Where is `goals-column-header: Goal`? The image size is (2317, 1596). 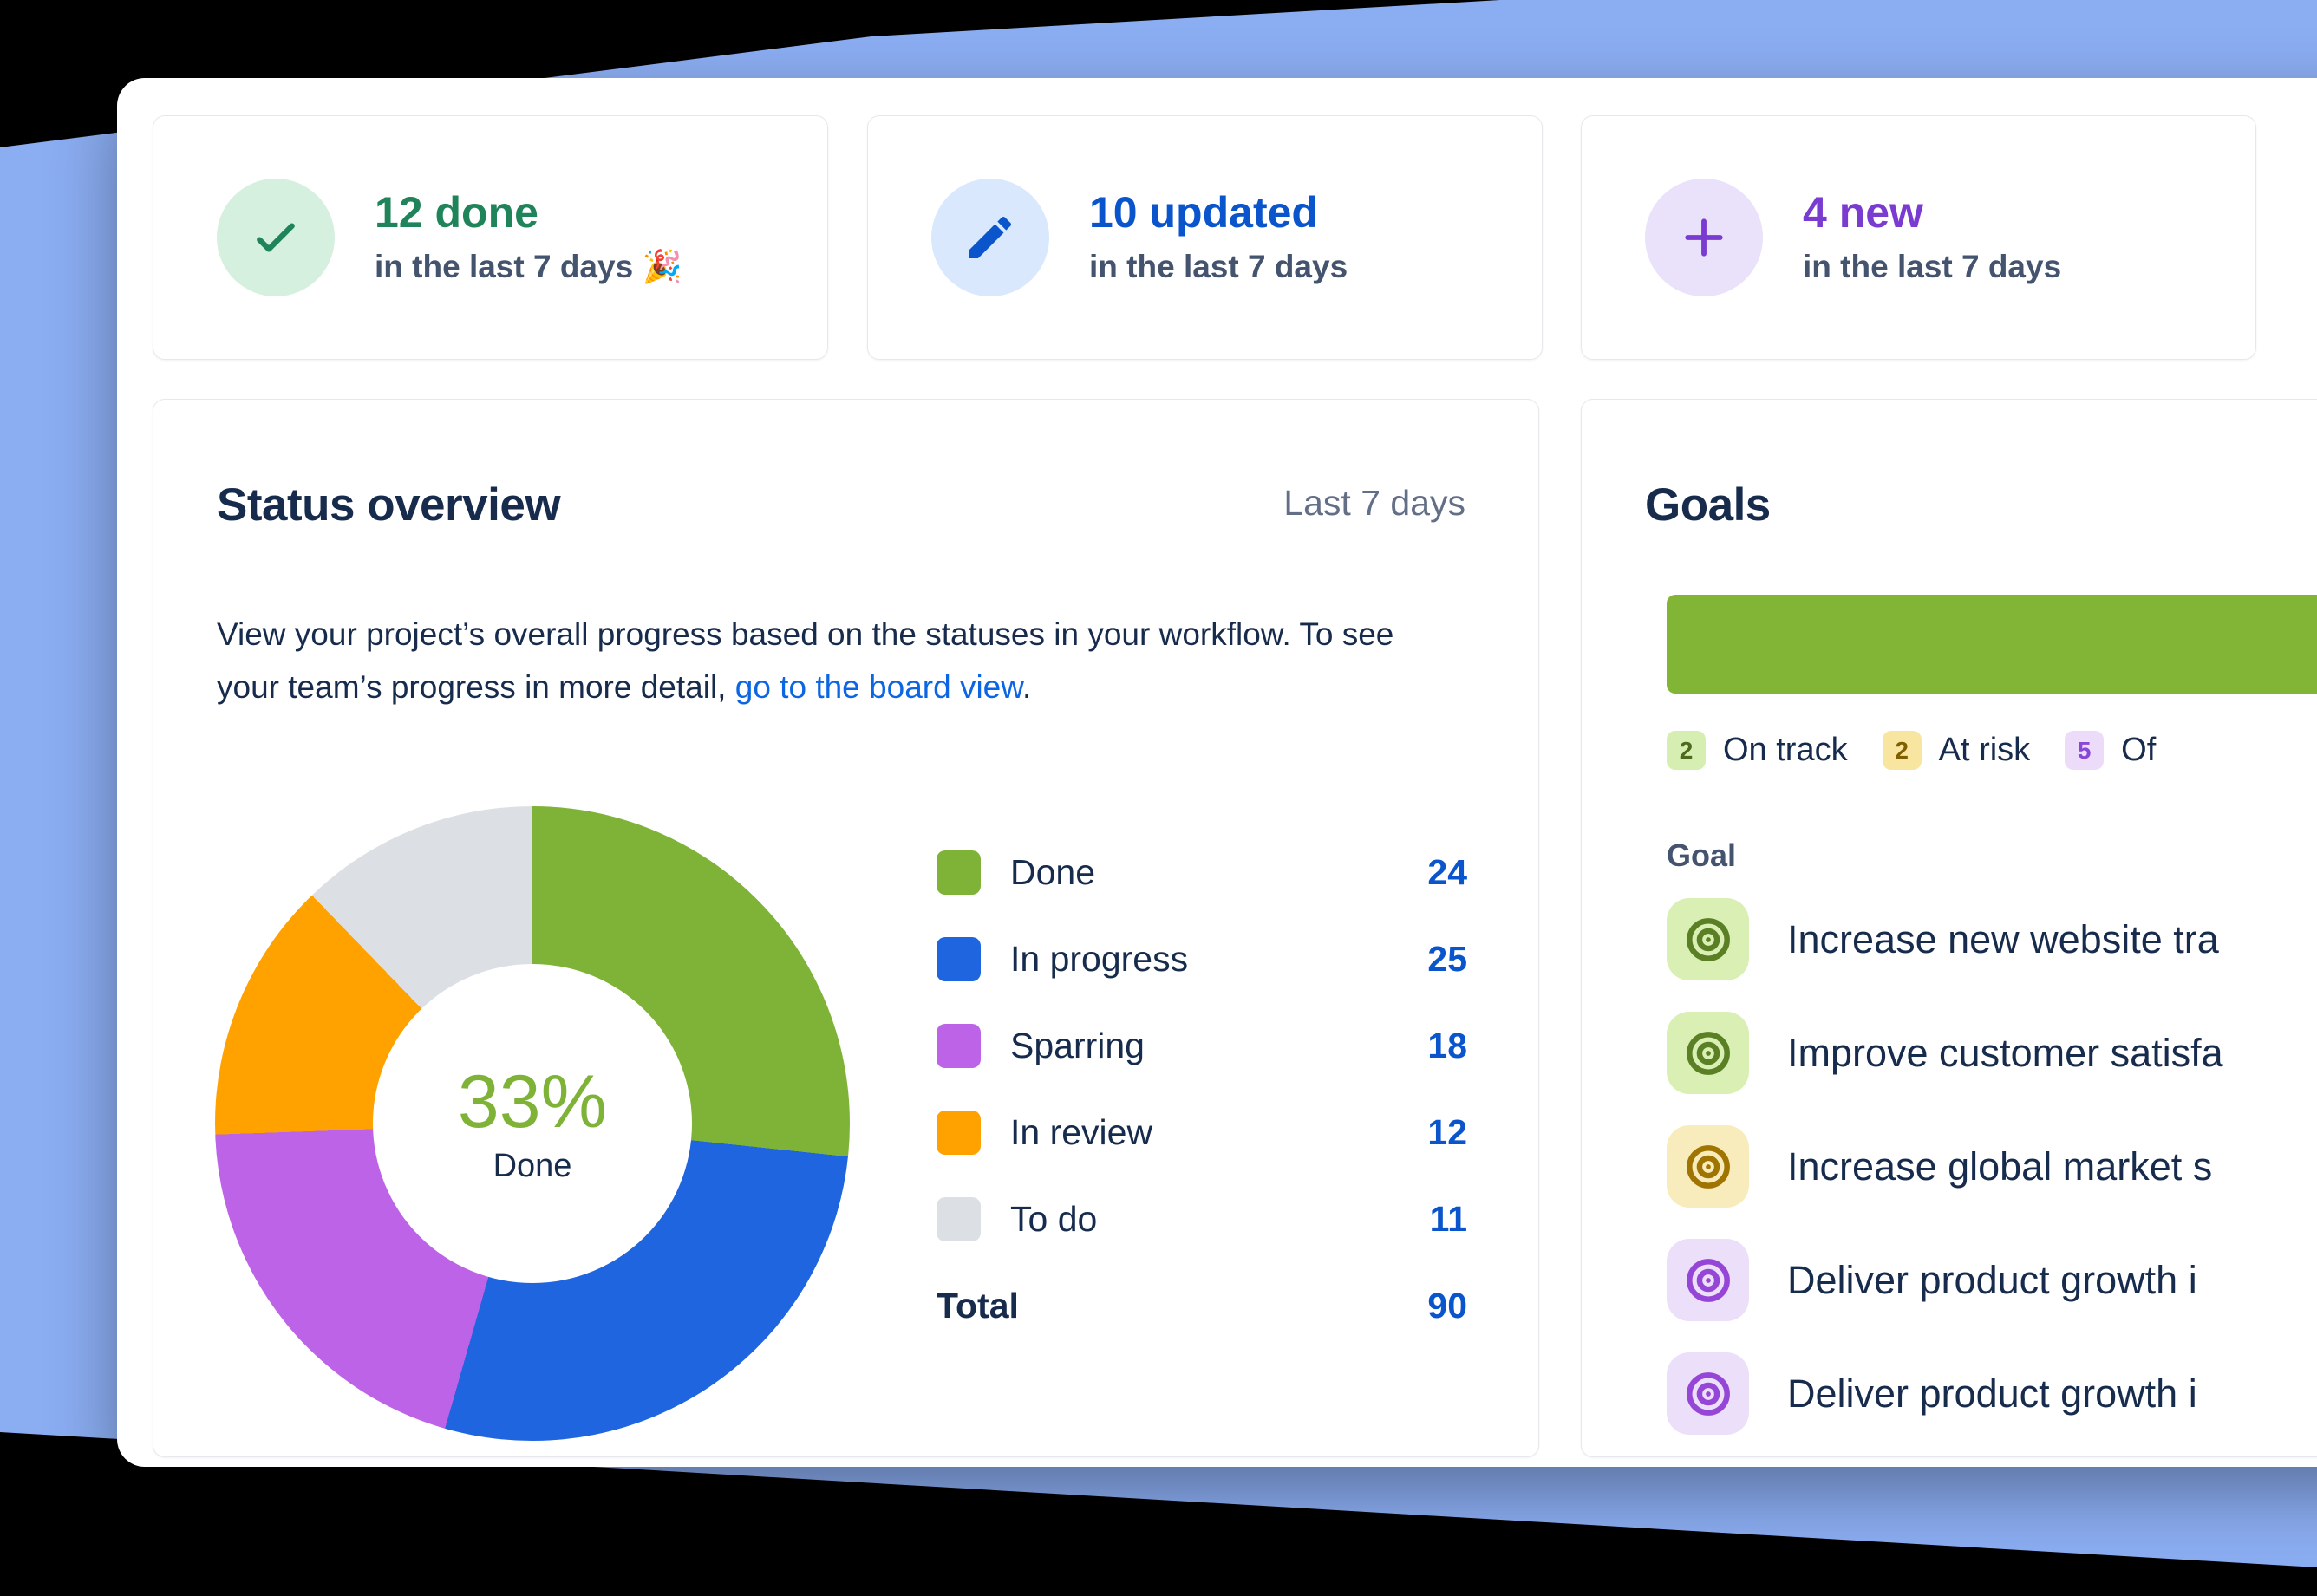 goals-column-header: Goal is located at coordinates (1702, 855).